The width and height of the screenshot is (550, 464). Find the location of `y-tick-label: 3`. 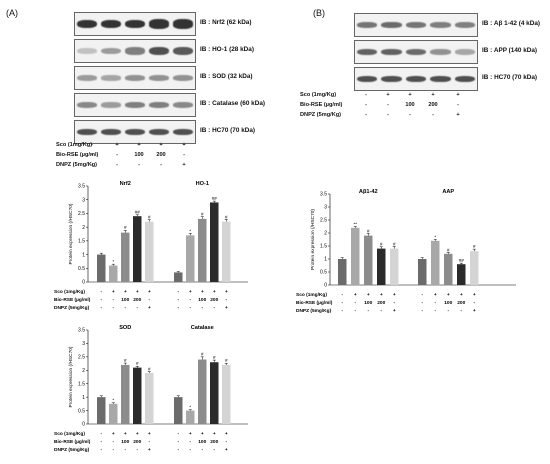

y-tick-label: 3 is located at coordinates (83, 200).